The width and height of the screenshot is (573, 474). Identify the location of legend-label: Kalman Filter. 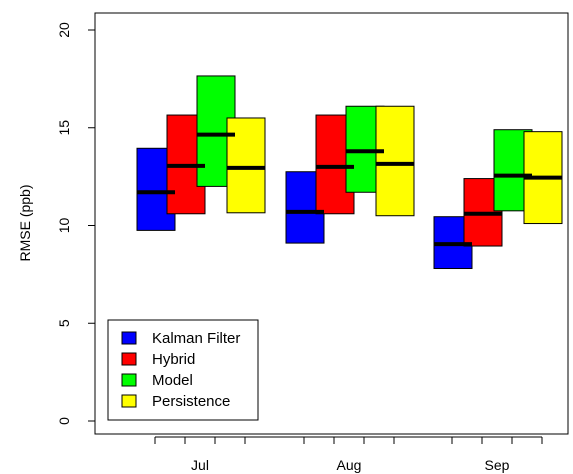
(196, 338).